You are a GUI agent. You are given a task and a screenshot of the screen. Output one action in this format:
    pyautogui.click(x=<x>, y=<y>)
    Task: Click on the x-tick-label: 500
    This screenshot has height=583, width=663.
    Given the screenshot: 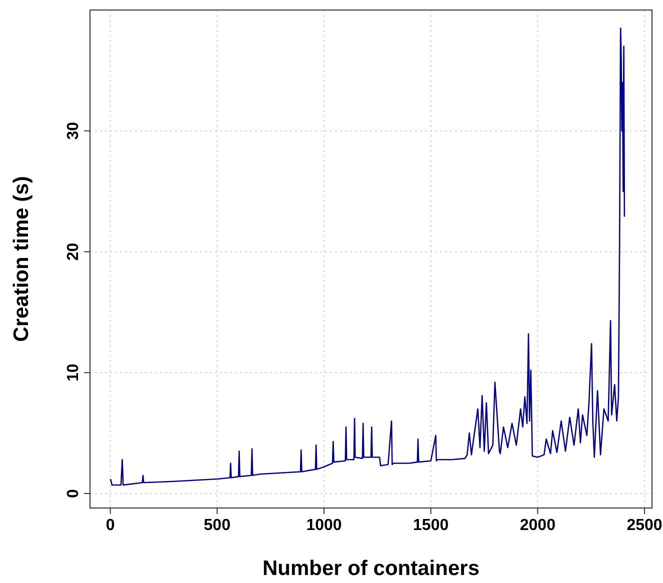 What is the action you would take?
    pyautogui.click(x=217, y=525)
    